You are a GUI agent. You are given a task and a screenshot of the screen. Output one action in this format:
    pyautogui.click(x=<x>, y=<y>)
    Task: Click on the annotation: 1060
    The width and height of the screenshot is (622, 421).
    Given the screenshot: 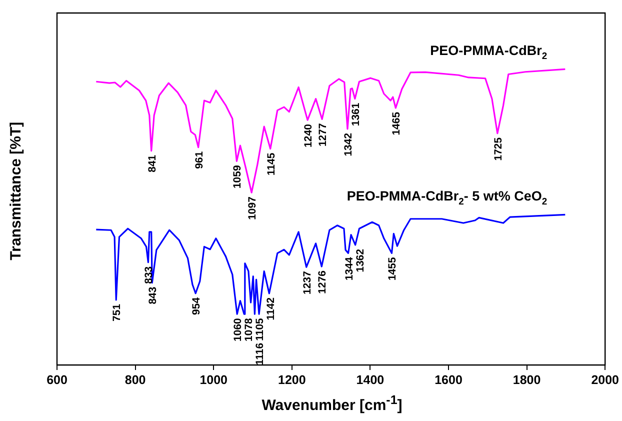 What is the action you would take?
    pyautogui.click(x=238, y=330)
    